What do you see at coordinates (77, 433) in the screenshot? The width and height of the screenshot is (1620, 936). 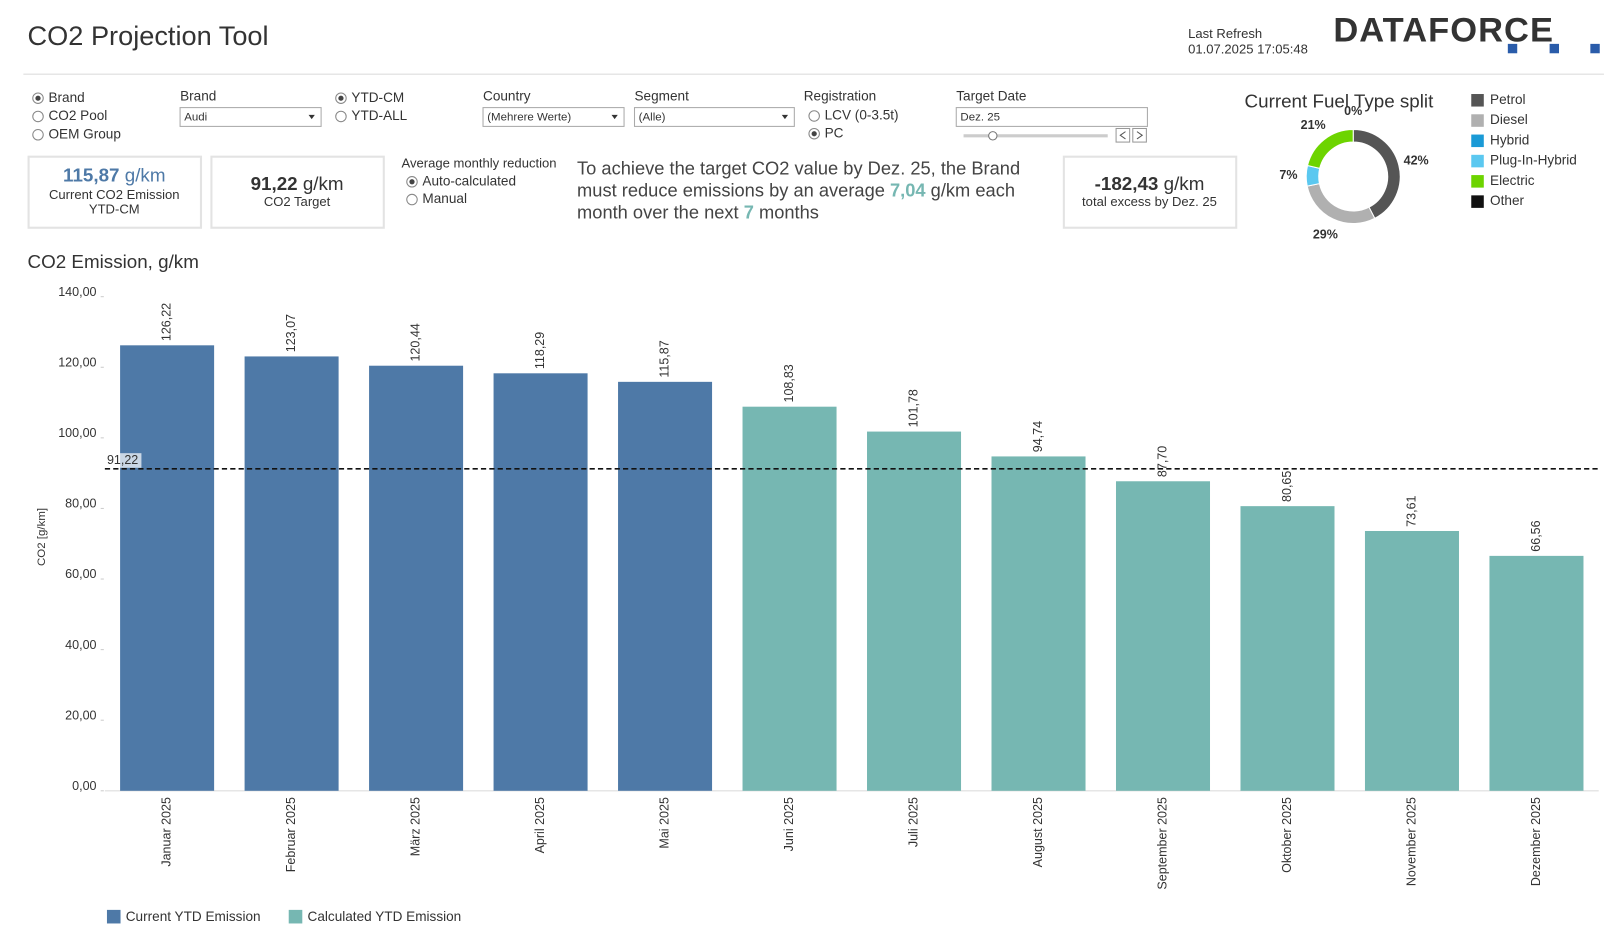 I see `y-tick-label: 100,00` at bounding box center [77, 433].